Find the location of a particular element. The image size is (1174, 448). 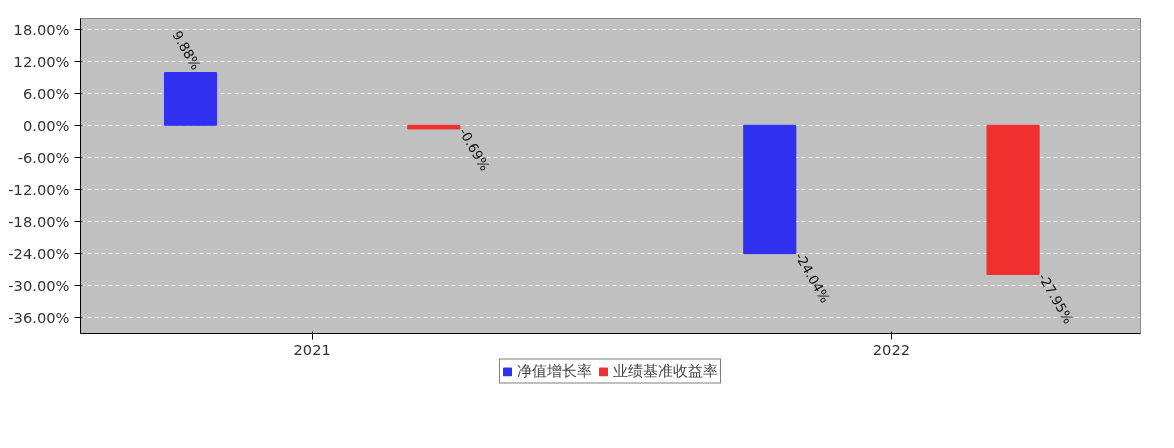

y-tick-label: -36.00% is located at coordinates (39, 317).